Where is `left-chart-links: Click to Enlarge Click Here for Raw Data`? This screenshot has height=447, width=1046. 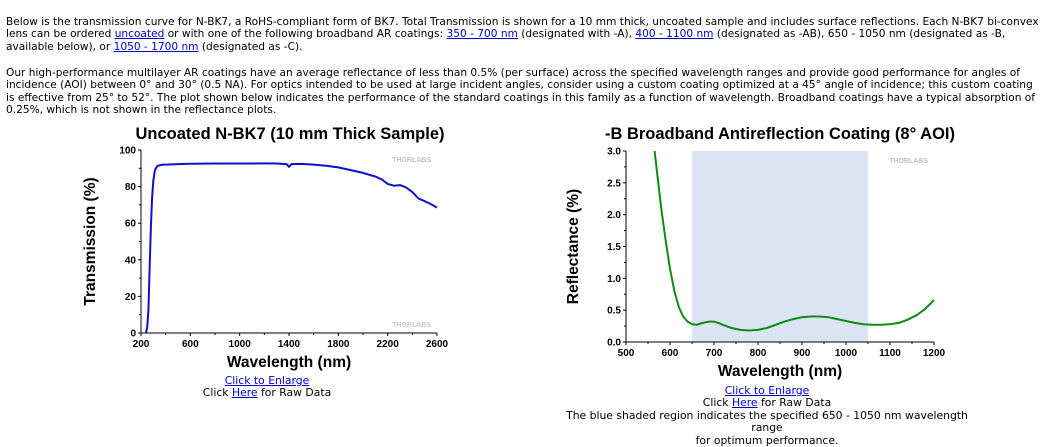
left-chart-links: Click to Enlarge Click Here for Raw Data is located at coordinates (267, 387).